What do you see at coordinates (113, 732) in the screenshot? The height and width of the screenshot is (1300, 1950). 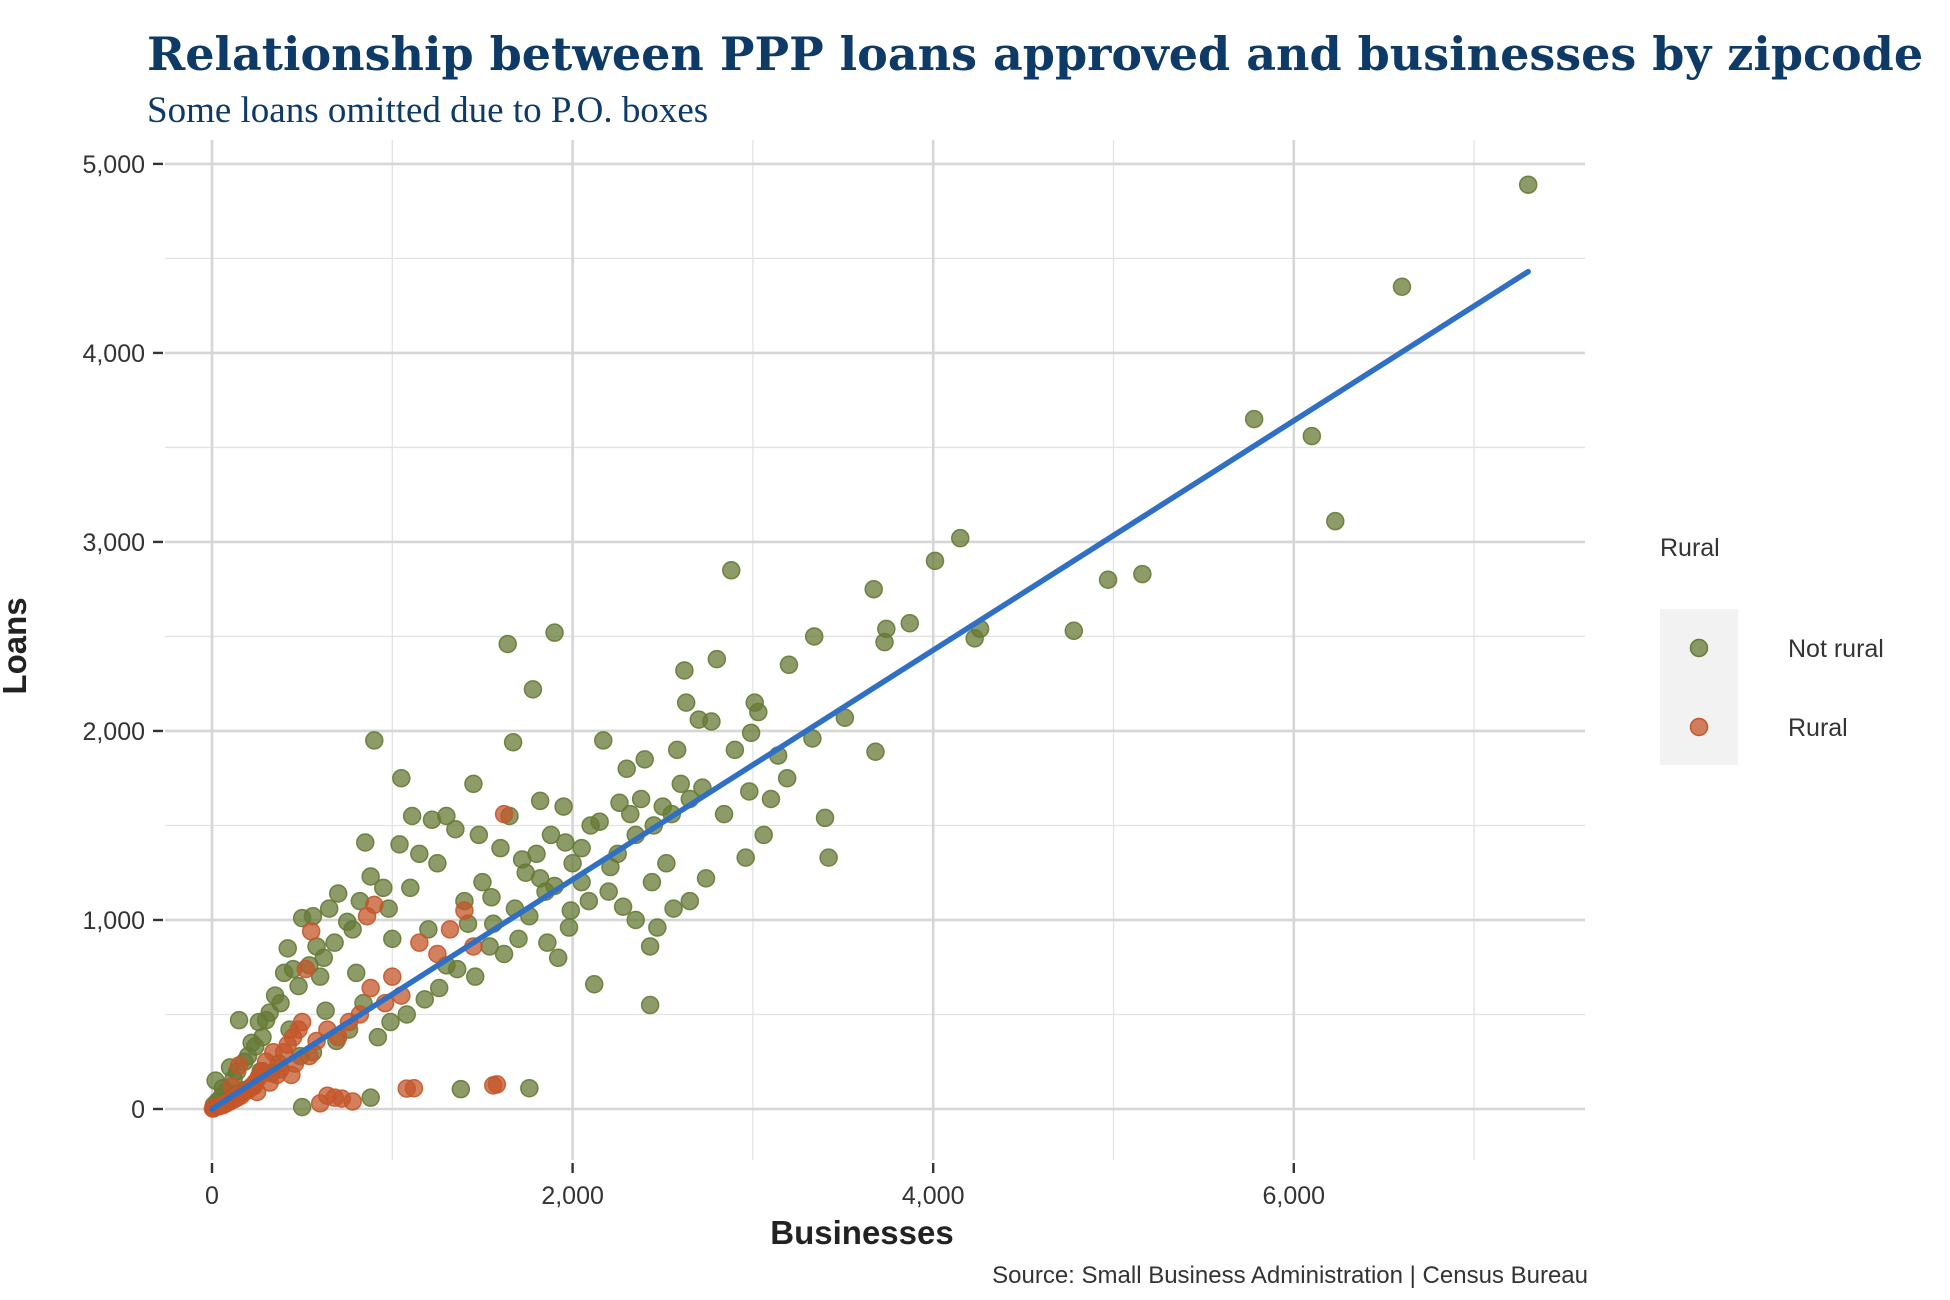 I see `y-tick-label: 2,000` at bounding box center [113, 732].